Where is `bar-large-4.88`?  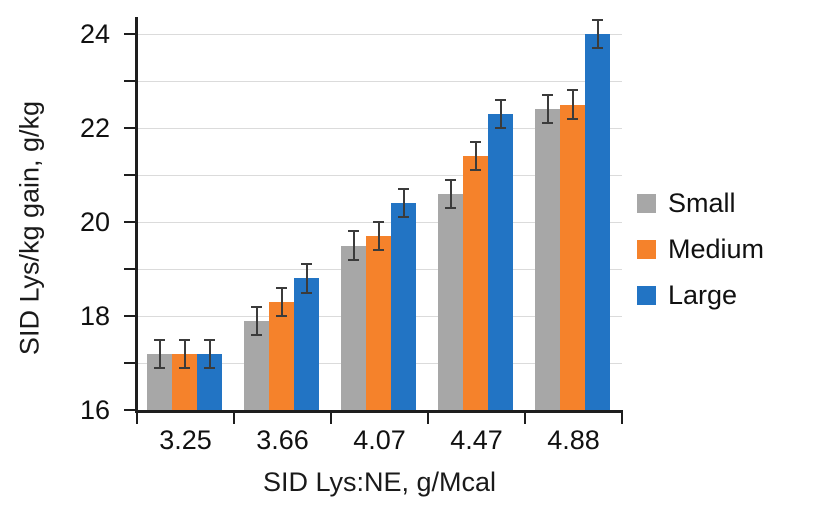
bar-large-4.88 is located at coordinates (597, 222).